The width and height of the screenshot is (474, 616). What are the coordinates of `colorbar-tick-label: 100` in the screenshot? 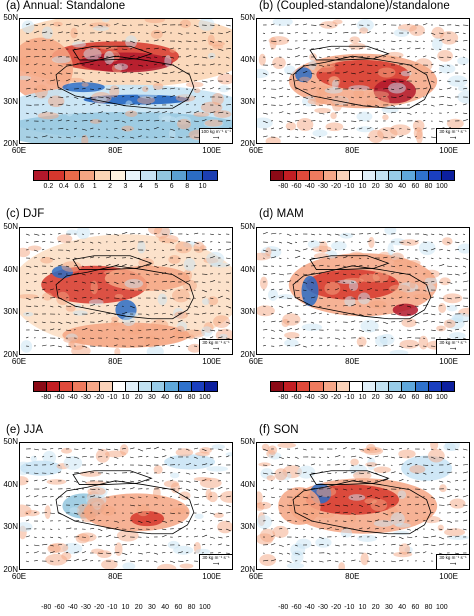 It's located at (204, 397).